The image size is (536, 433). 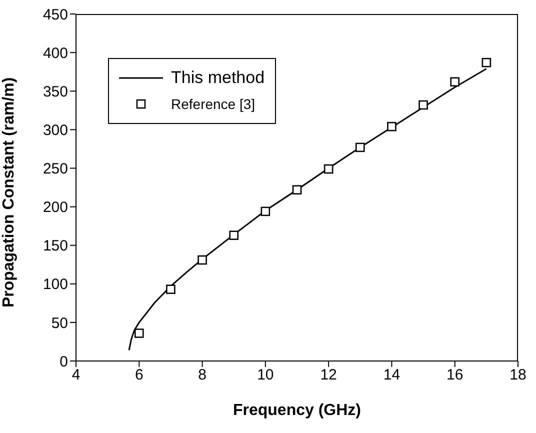 I want to click on y-axis-title: Propagation Constant (ram/m), so click(x=9, y=192).